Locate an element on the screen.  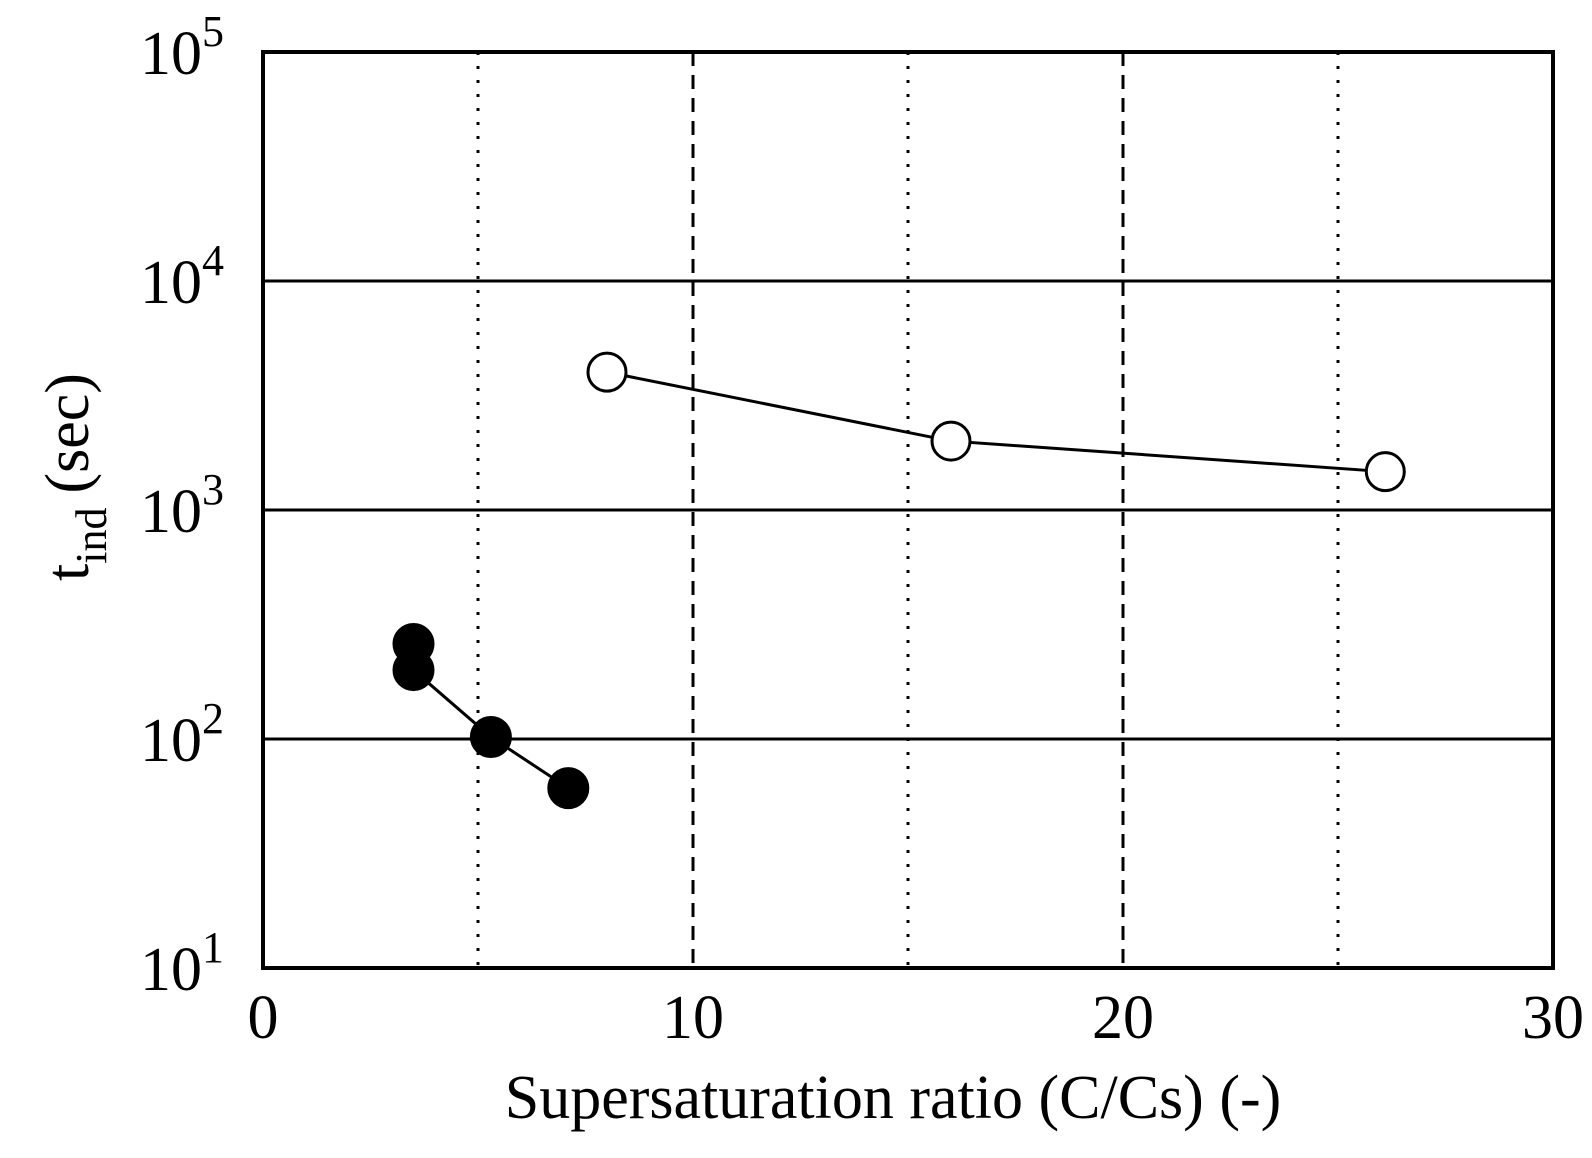
x-axis-title: Supersaturation ratio (C/Cs) (-) is located at coordinates (893, 1098).